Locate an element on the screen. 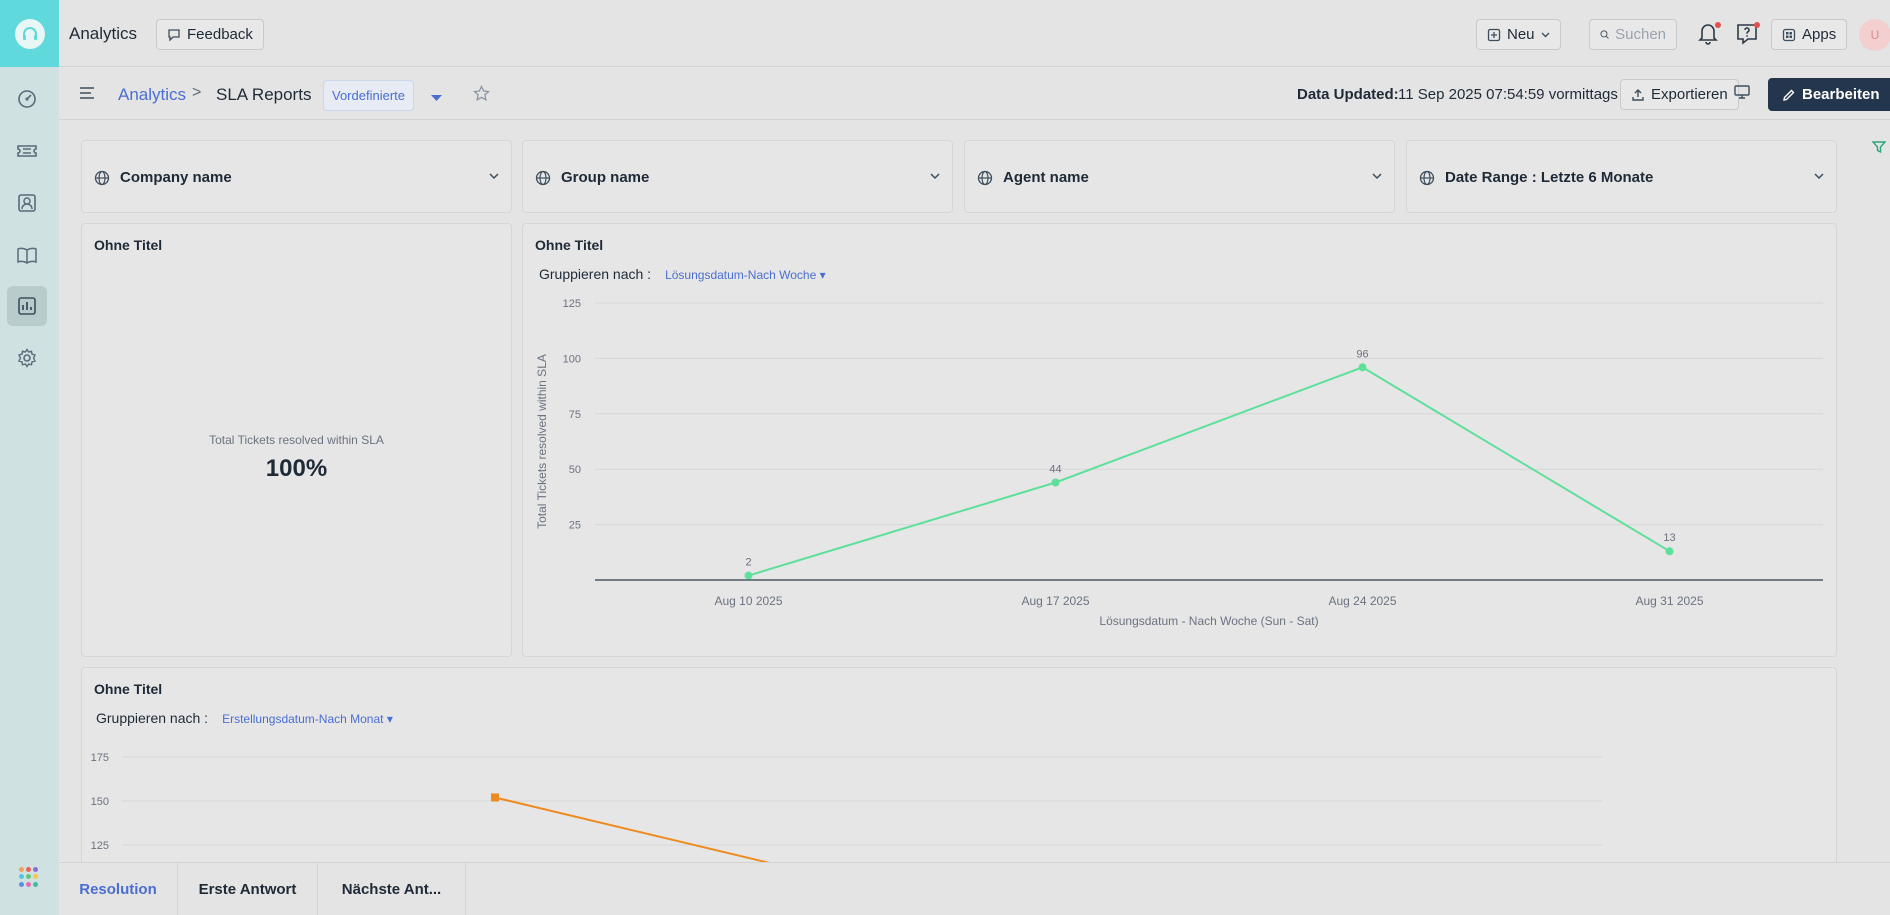  top-bar: Analytics Feedback Neu Suchen Apps U is located at coordinates (974, 33).